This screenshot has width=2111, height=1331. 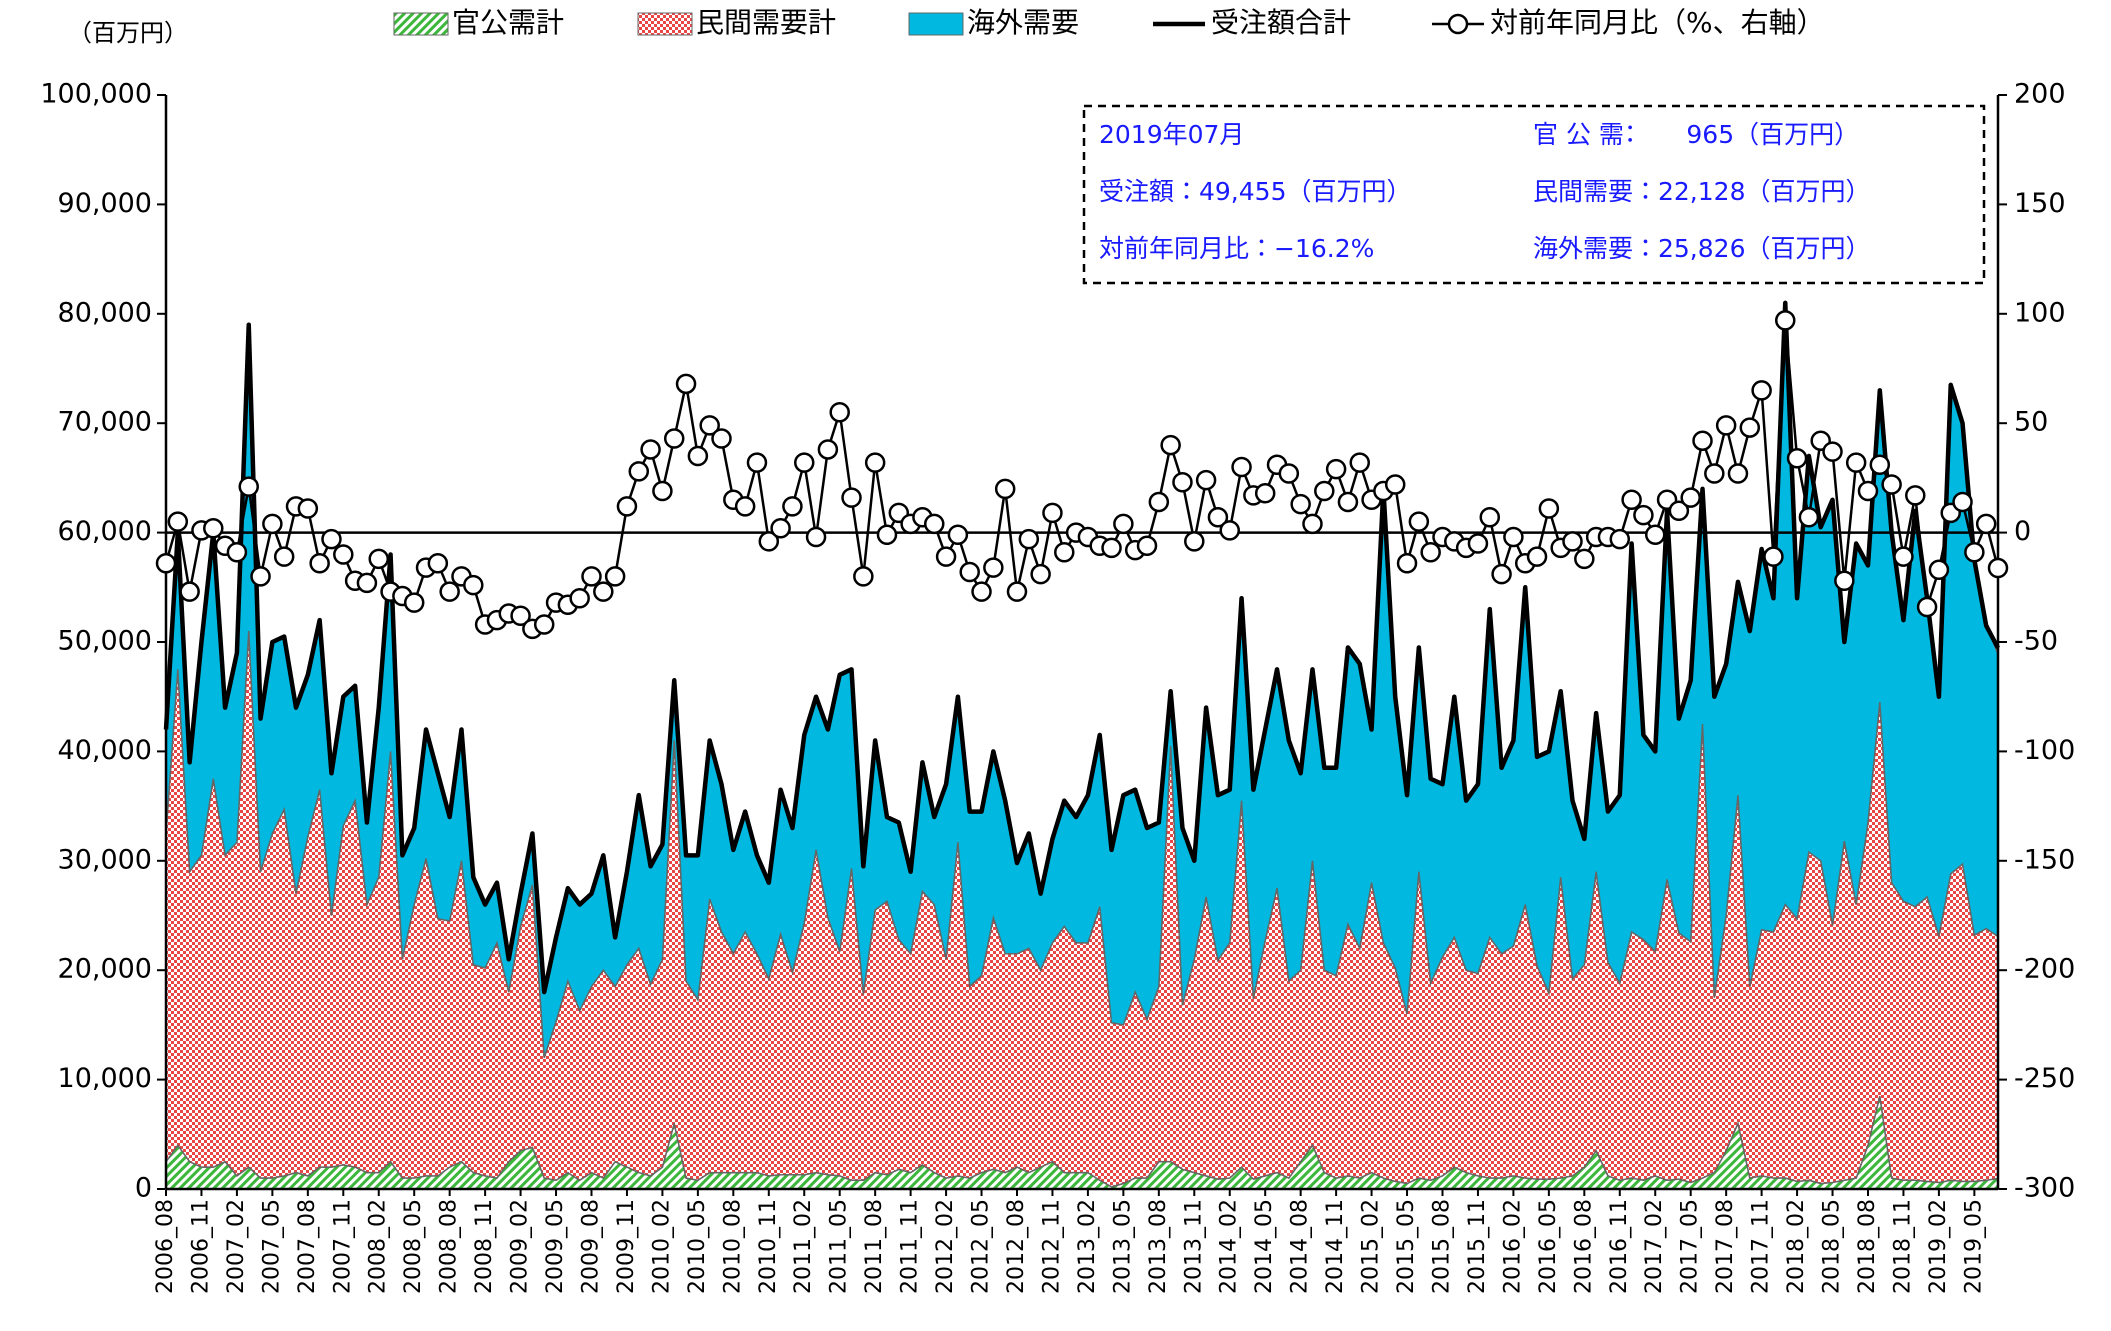 What do you see at coordinates (105, 859) in the screenshot?
I see `y-tick-label: 30,000` at bounding box center [105, 859].